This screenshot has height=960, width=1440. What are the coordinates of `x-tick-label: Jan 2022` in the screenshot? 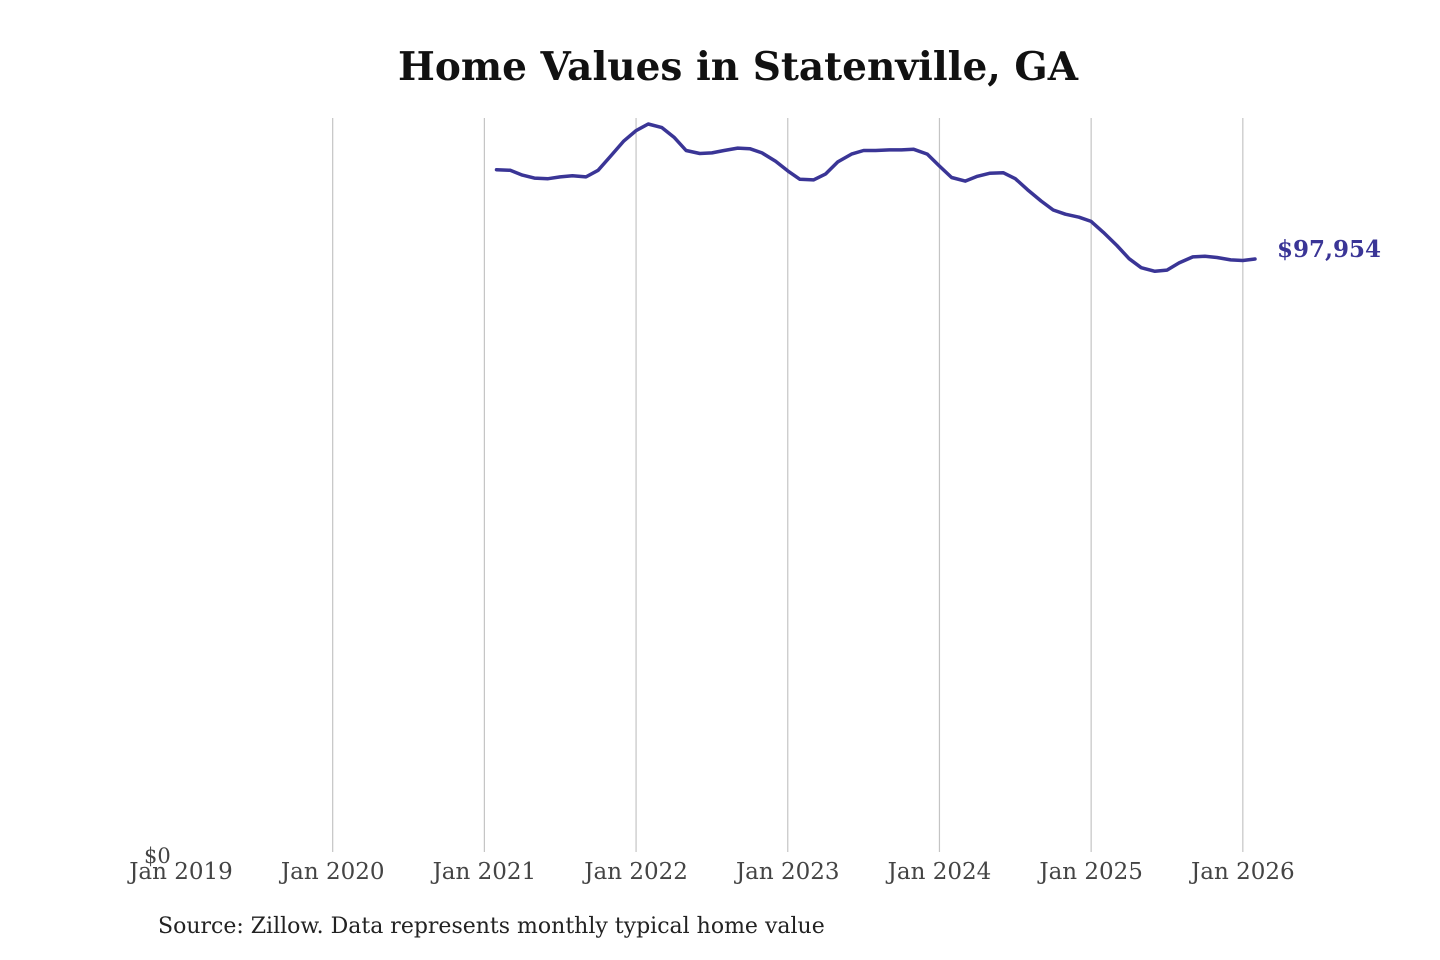 It's located at (635, 872).